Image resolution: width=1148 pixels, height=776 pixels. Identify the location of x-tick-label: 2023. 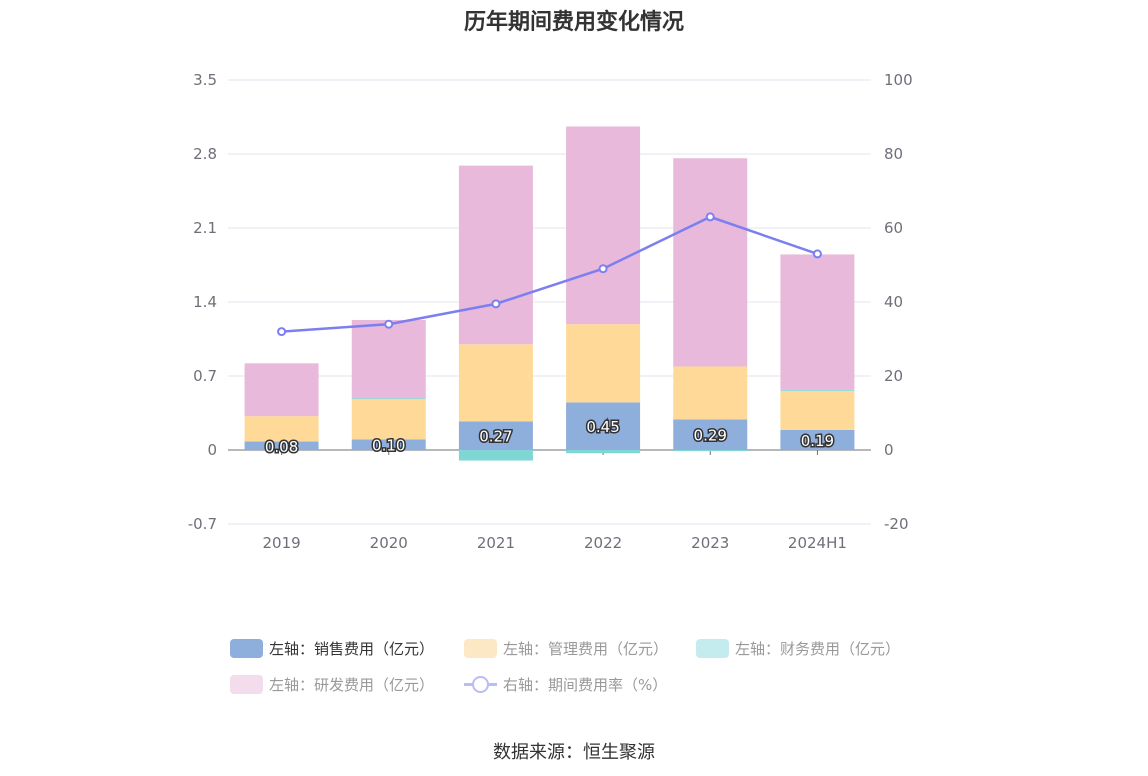
(710, 543).